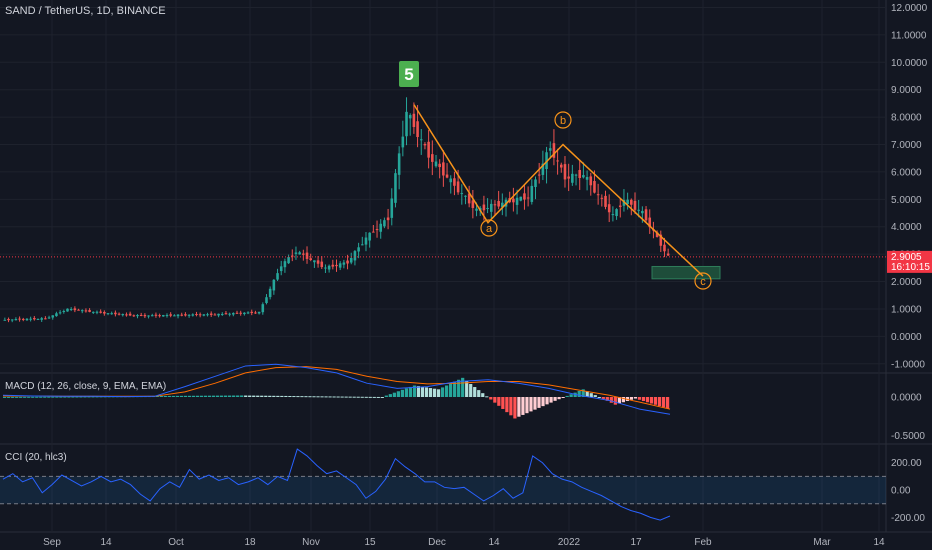 The height and width of the screenshot is (550, 932). I want to click on time-tick-label: 14, so click(494, 542).